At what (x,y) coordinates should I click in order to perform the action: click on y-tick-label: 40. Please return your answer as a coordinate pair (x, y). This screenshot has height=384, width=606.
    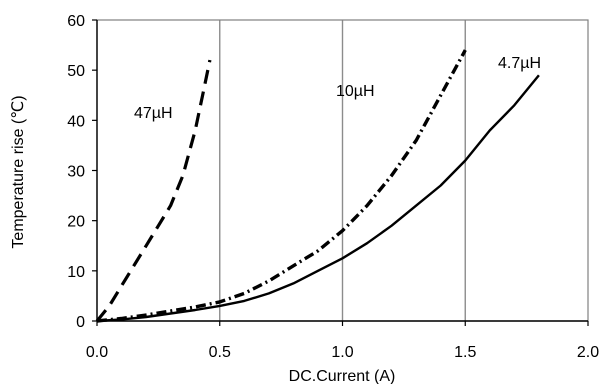
    Looking at the image, I should click on (76, 121).